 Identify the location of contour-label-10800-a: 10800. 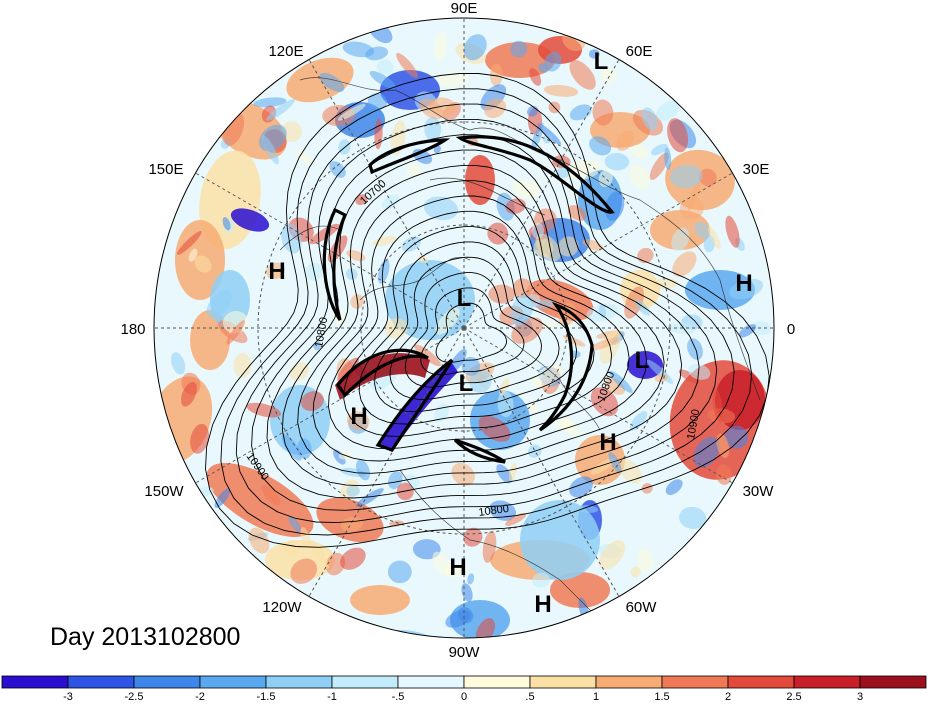
(321, 332).